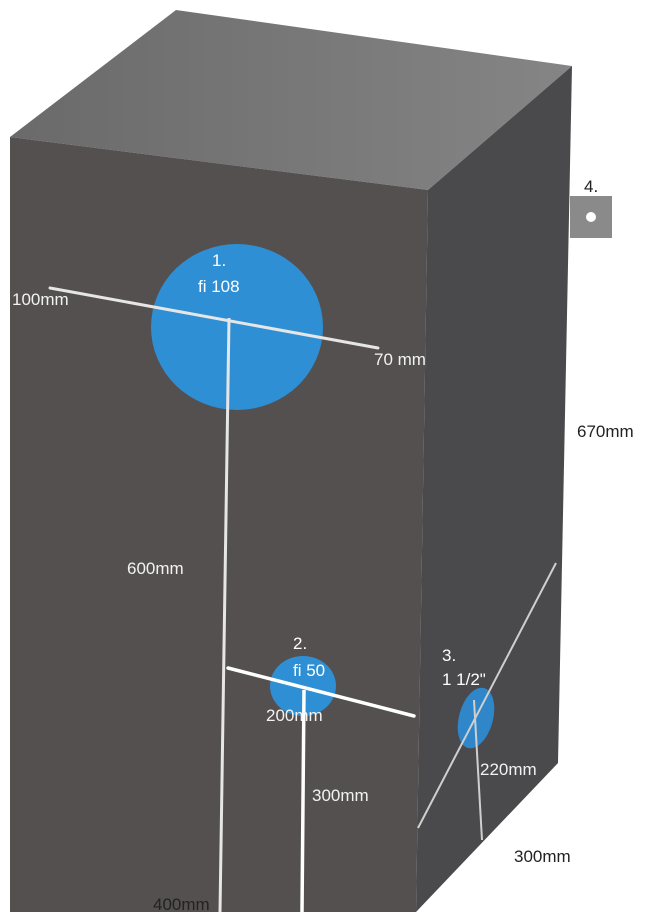 The height and width of the screenshot is (915, 651). Describe the element at coordinates (591, 217) in the screenshot. I see `marker-4-dot` at that location.